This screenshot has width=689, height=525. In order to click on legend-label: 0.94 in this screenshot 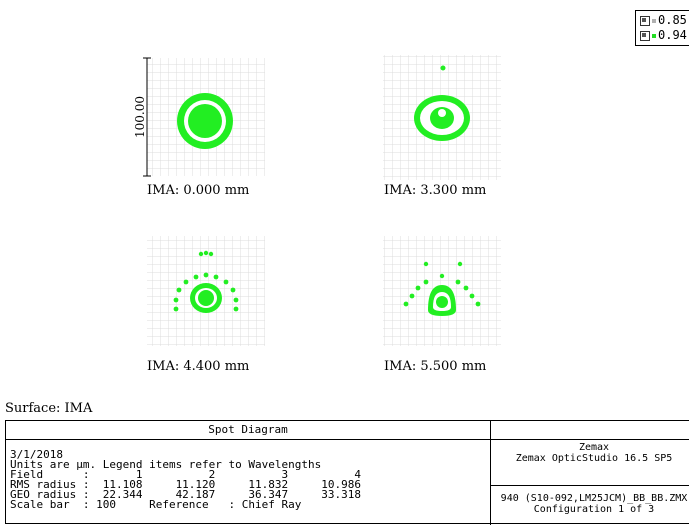, I will do `click(672, 35)`.